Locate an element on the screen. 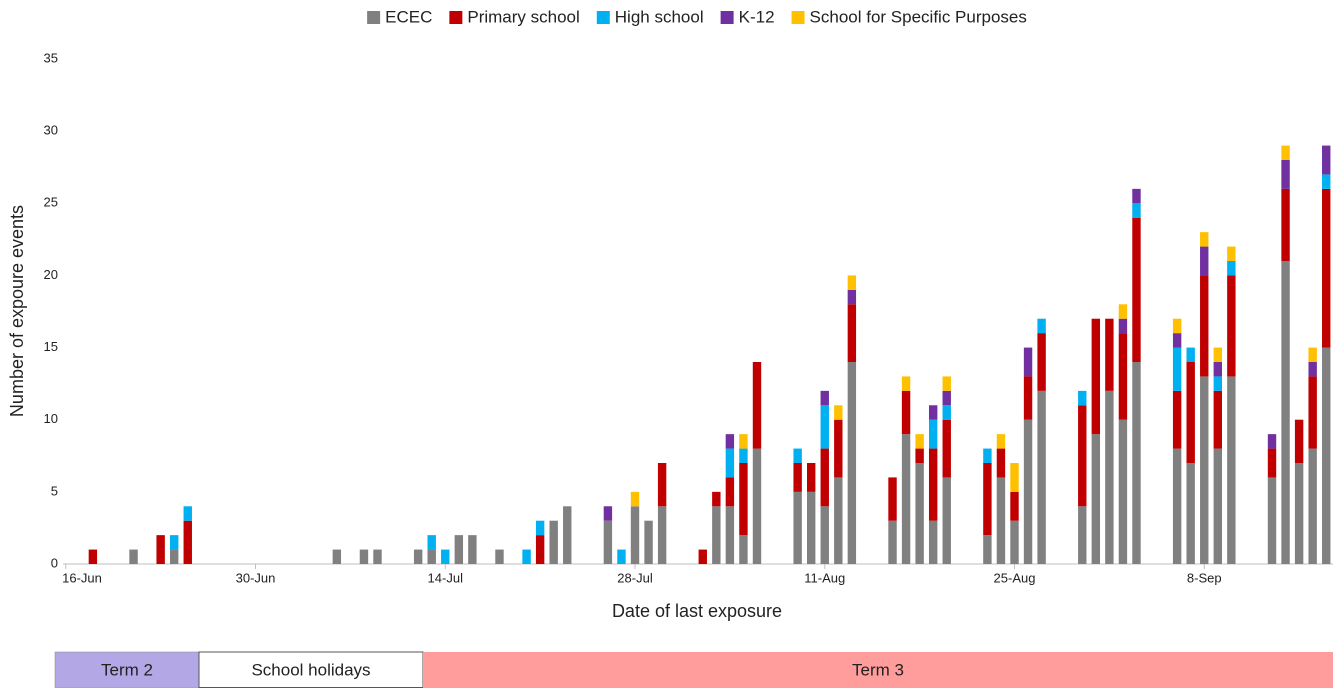  y-tick-label: 10 is located at coordinates (51, 418).